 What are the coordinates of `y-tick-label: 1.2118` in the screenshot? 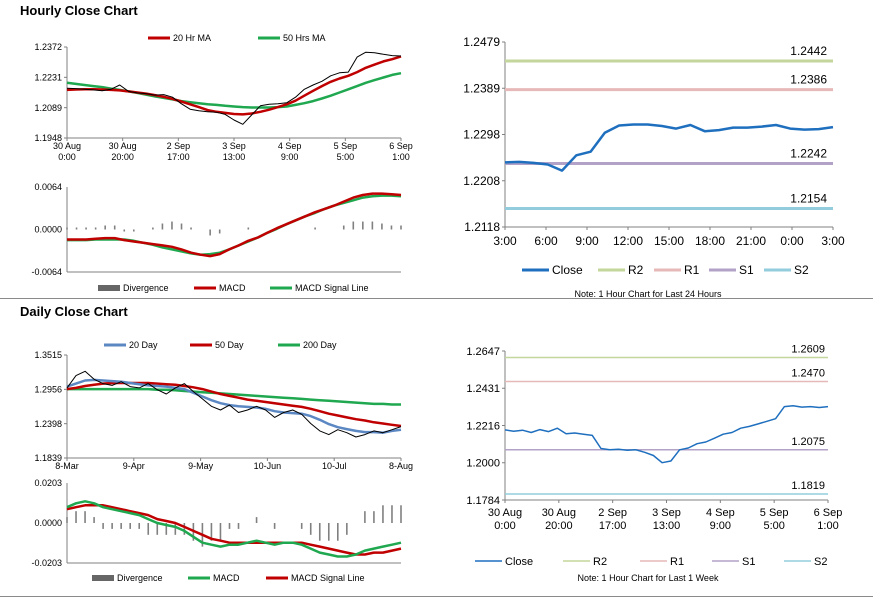 It's located at (482, 227).